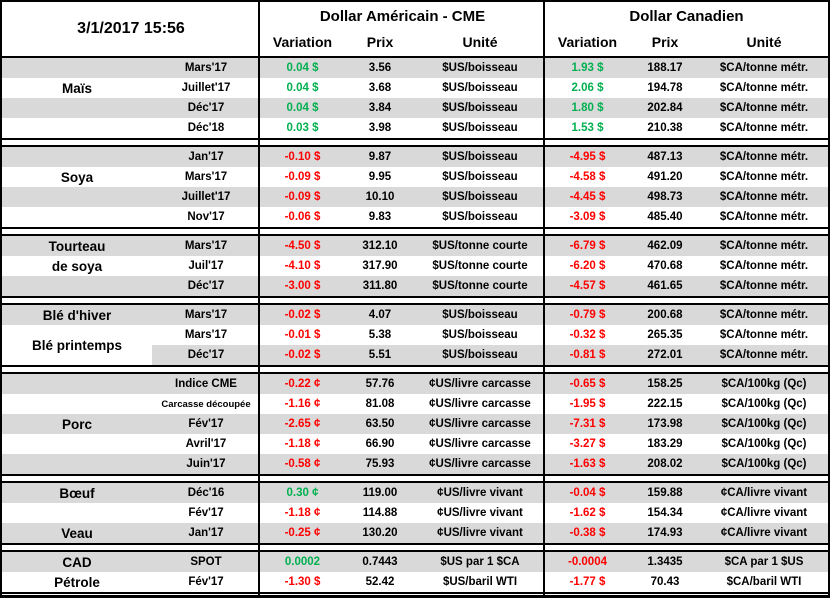 The image size is (830, 598). What do you see at coordinates (665, 42) in the screenshot?
I see `cad-prix-header: Prix` at bounding box center [665, 42].